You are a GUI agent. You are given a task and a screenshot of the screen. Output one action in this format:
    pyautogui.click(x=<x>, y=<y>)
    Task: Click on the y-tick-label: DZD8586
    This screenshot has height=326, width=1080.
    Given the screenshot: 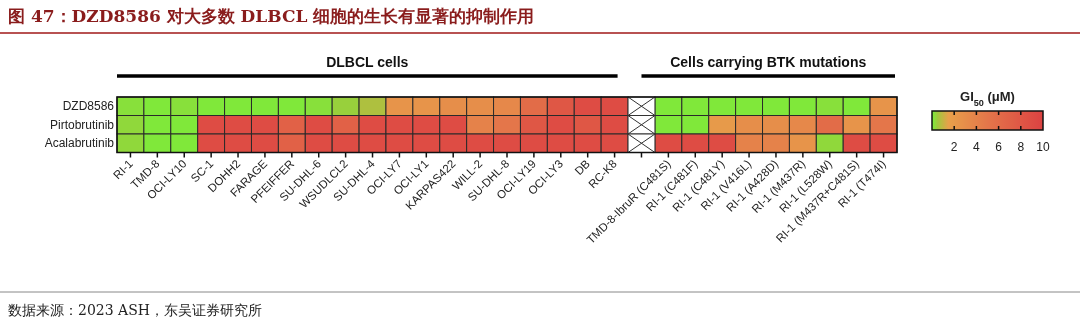 What is the action you would take?
    pyautogui.click(x=88, y=106)
    